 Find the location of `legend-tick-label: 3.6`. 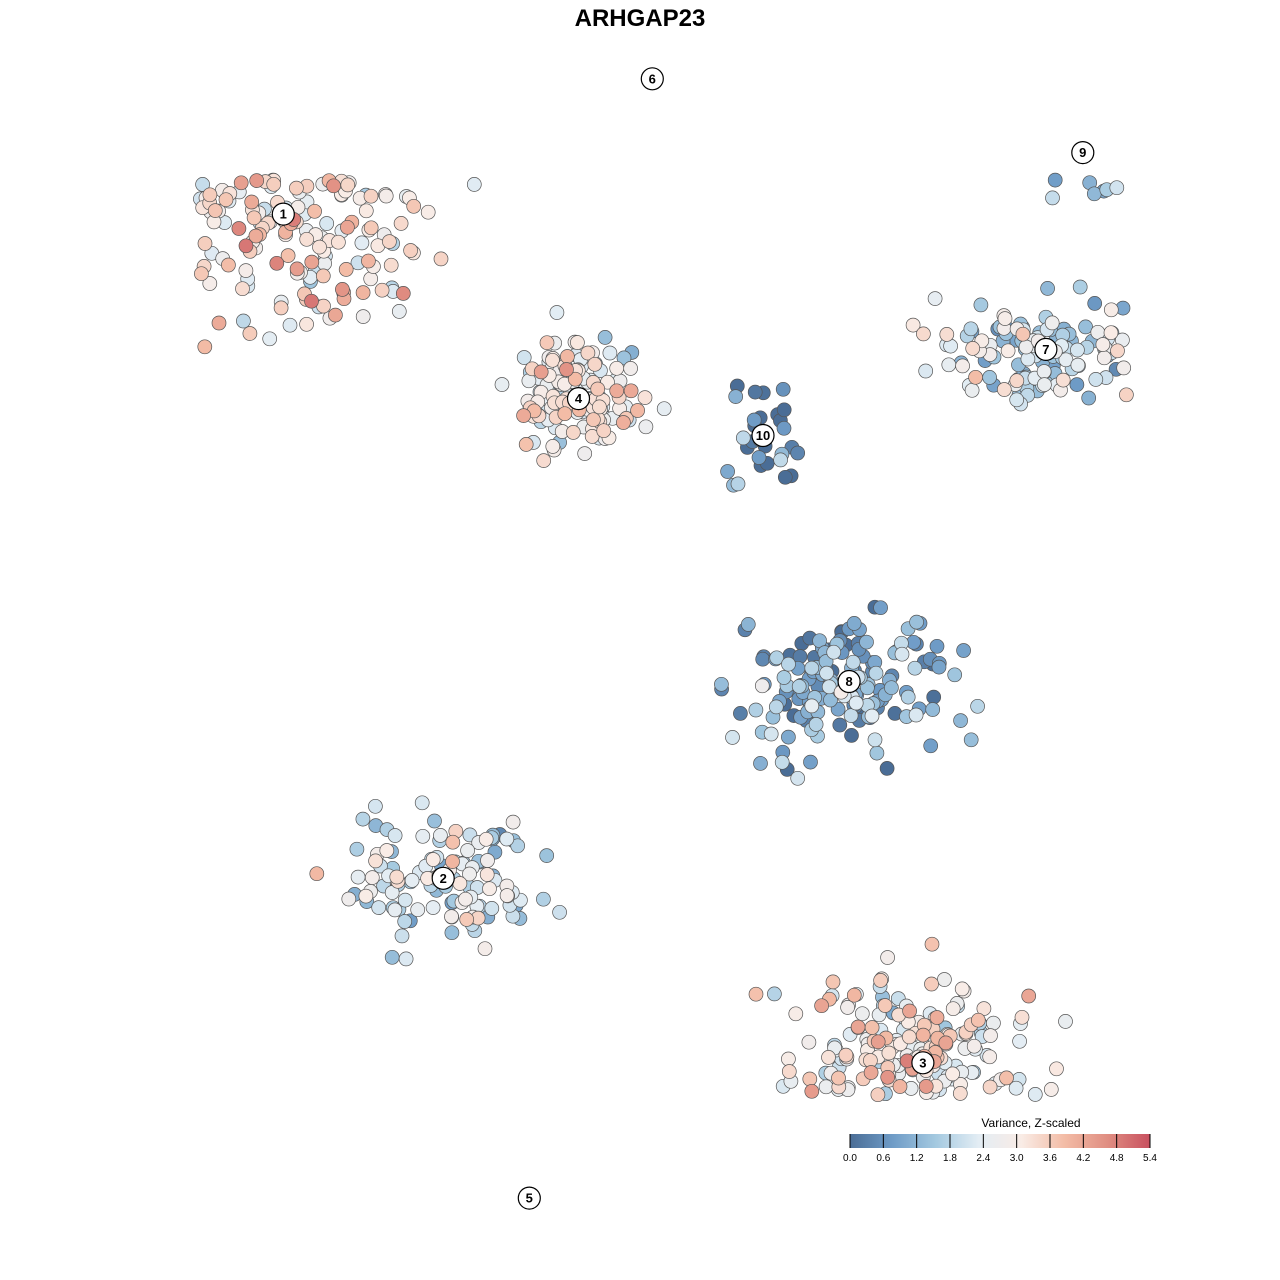

legend-tick-label: 3.6 is located at coordinates (1050, 1158).